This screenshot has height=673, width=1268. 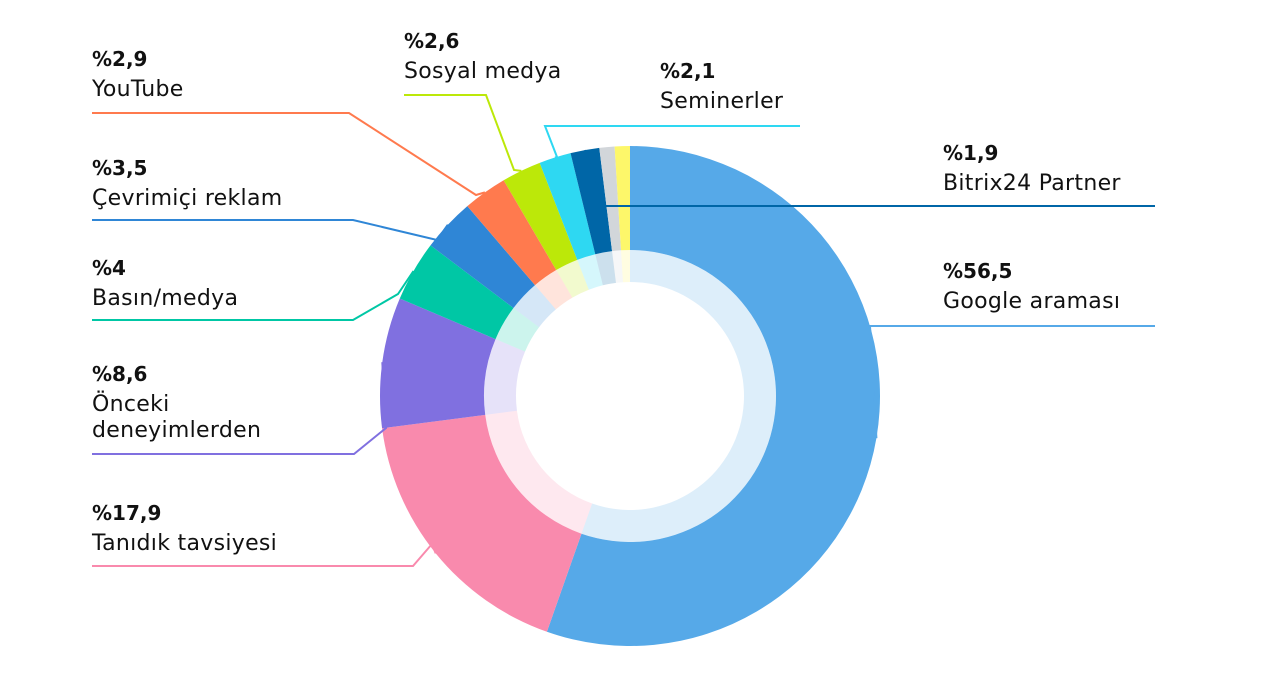 What do you see at coordinates (679, 396) in the screenshot?
I see `inner-ring-google-aramasi` at bounding box center [679, 396].